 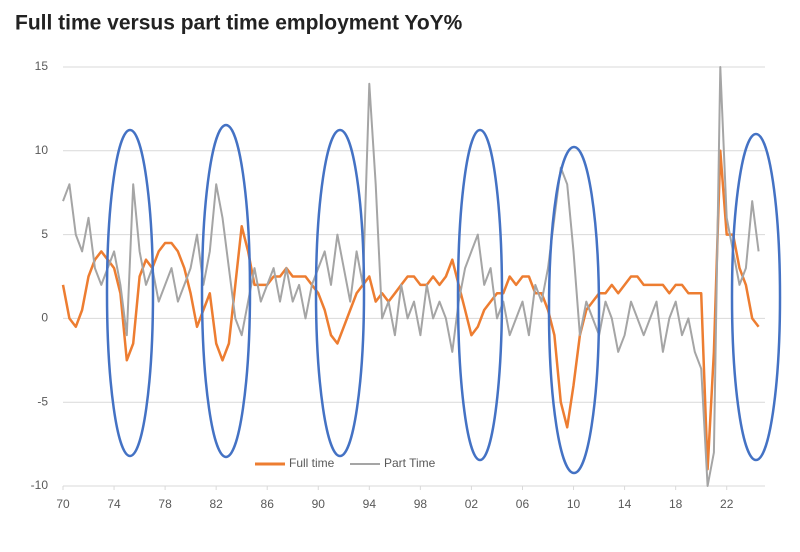 I want to click on x-tick-label: 98, so click(x=421, y=504).